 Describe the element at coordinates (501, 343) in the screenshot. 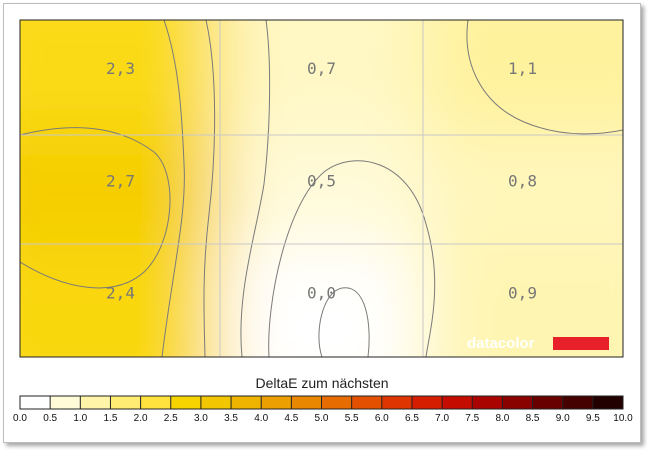

I see `watermark-text: datacolor` at that location.